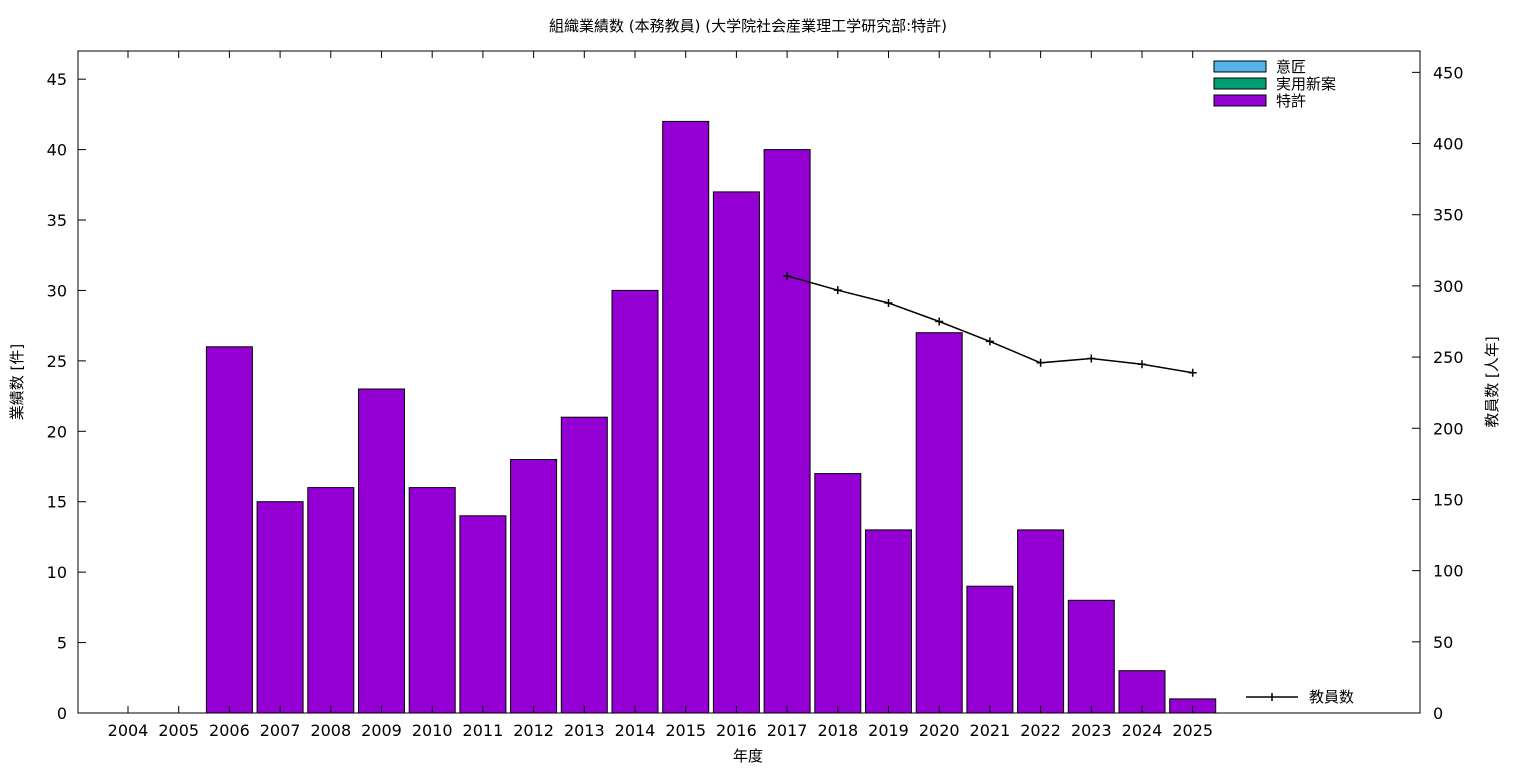 The image size is (1536, 768). Describe the element at coordinates (330, 730) in the screenshot. I see `x-tick-2008: 2008` at that location.